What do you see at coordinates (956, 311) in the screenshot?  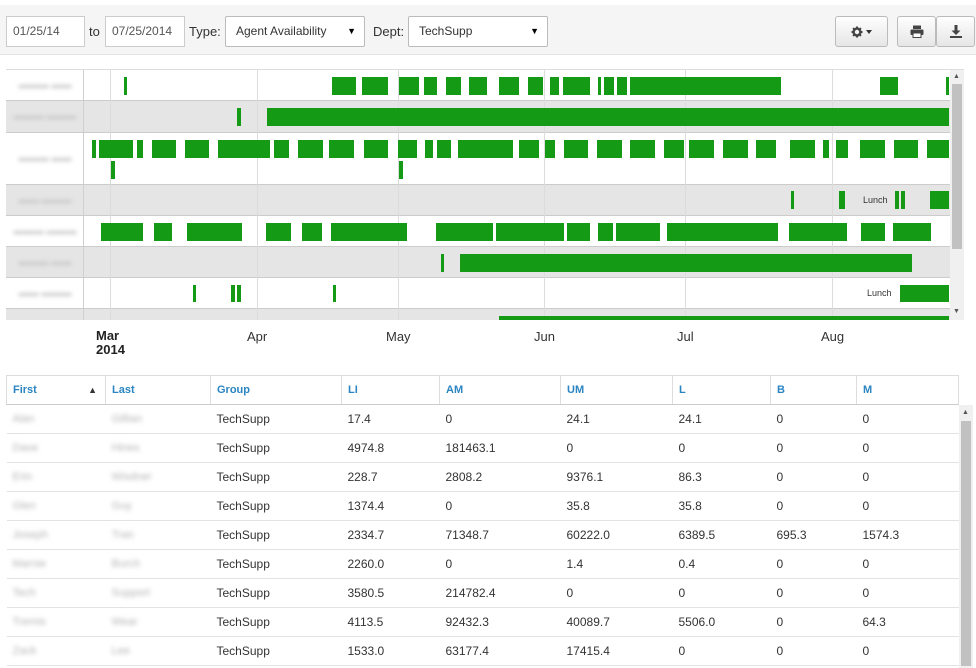 I see `scroll-down-icon: ▼` at bounding box center [956, 311].